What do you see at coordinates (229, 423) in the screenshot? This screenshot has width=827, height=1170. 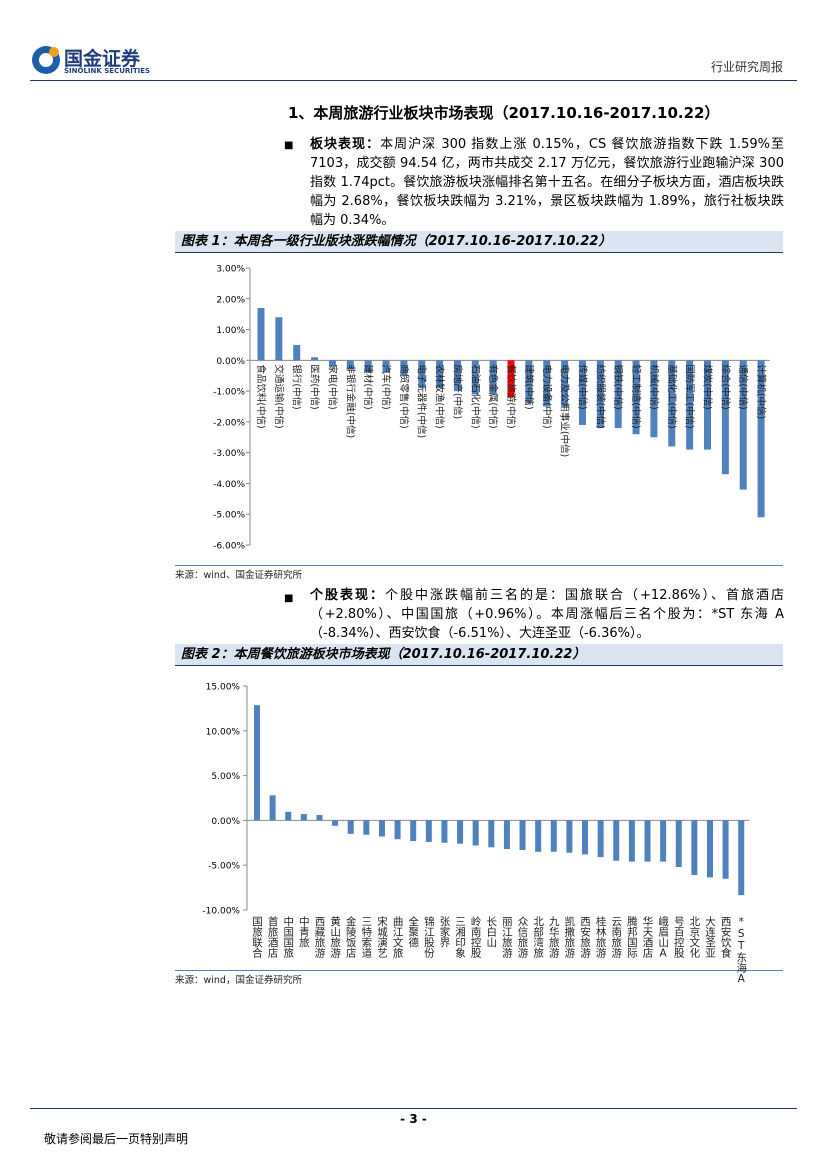 I see `y-tick-label: -2.00%` at bounding box center [229, 423].